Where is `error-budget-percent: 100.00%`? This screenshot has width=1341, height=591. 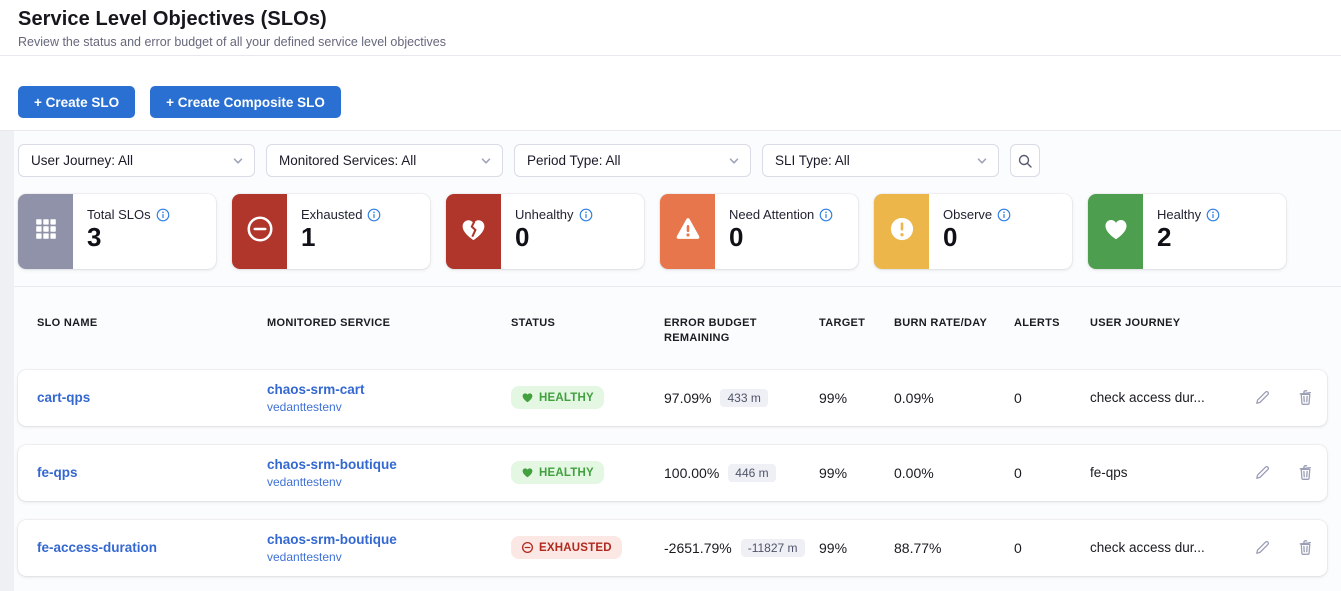
error-budget-percent: 100.00% is located at coordinates (692, 472).